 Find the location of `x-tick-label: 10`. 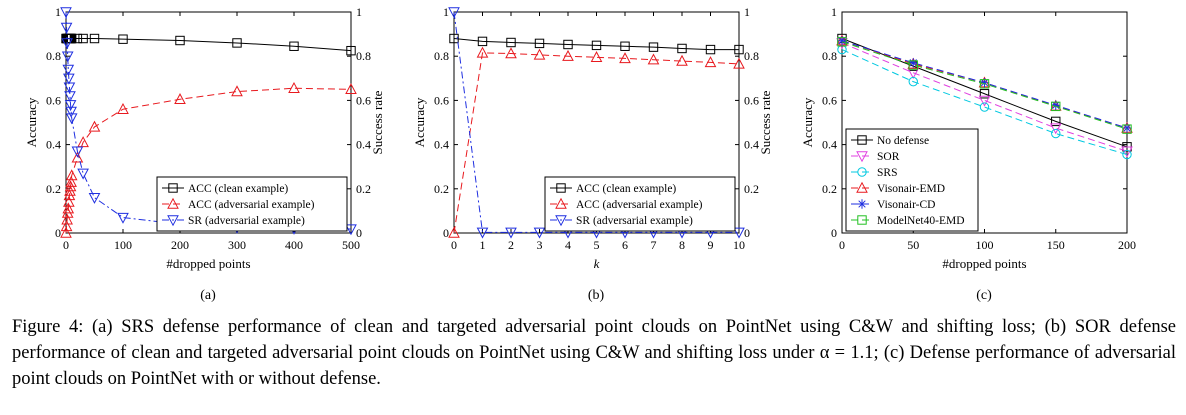

x-tick-label: 10 is located at coordinates (739, 245).